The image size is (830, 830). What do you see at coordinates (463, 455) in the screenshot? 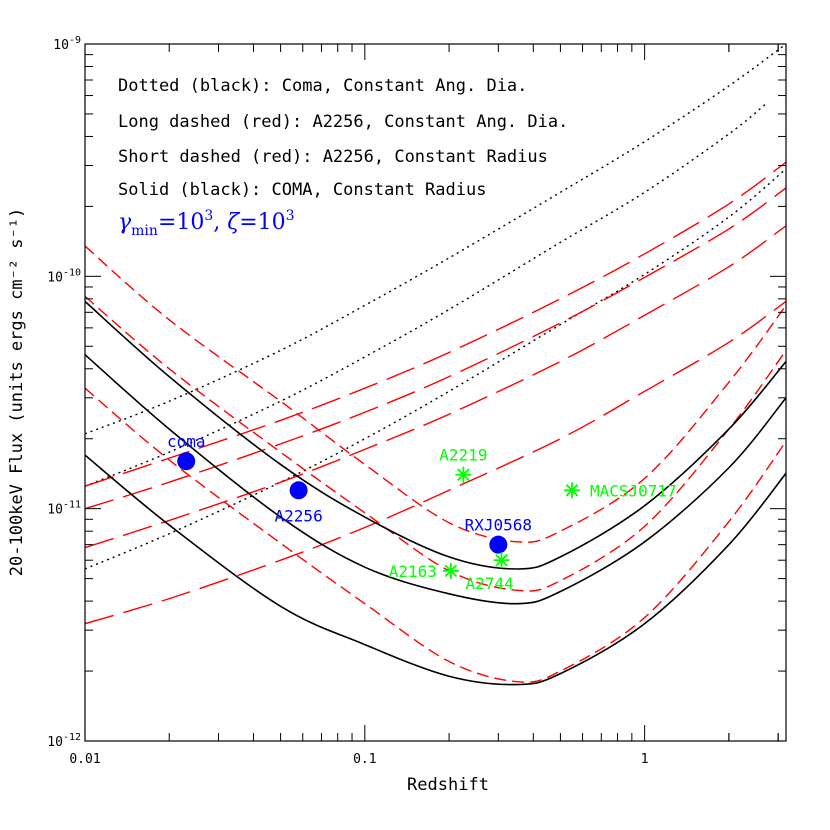
I see `point-label-a2219: A2219` at bounding box center [463, 455].